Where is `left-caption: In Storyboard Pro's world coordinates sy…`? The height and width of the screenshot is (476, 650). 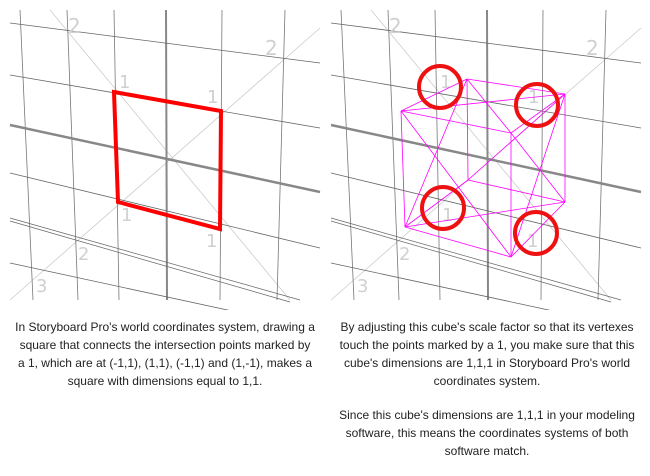 left-caption: In Storyboard Pro's world coordinates sy… is located at coordinates (165, 362).